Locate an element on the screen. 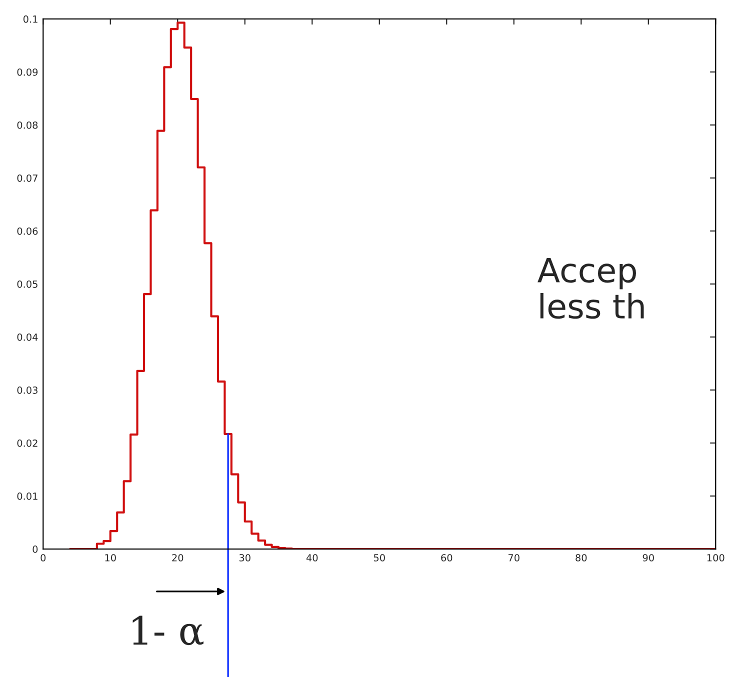  x-tick-label: 10 is located at coordinates (110, 558).